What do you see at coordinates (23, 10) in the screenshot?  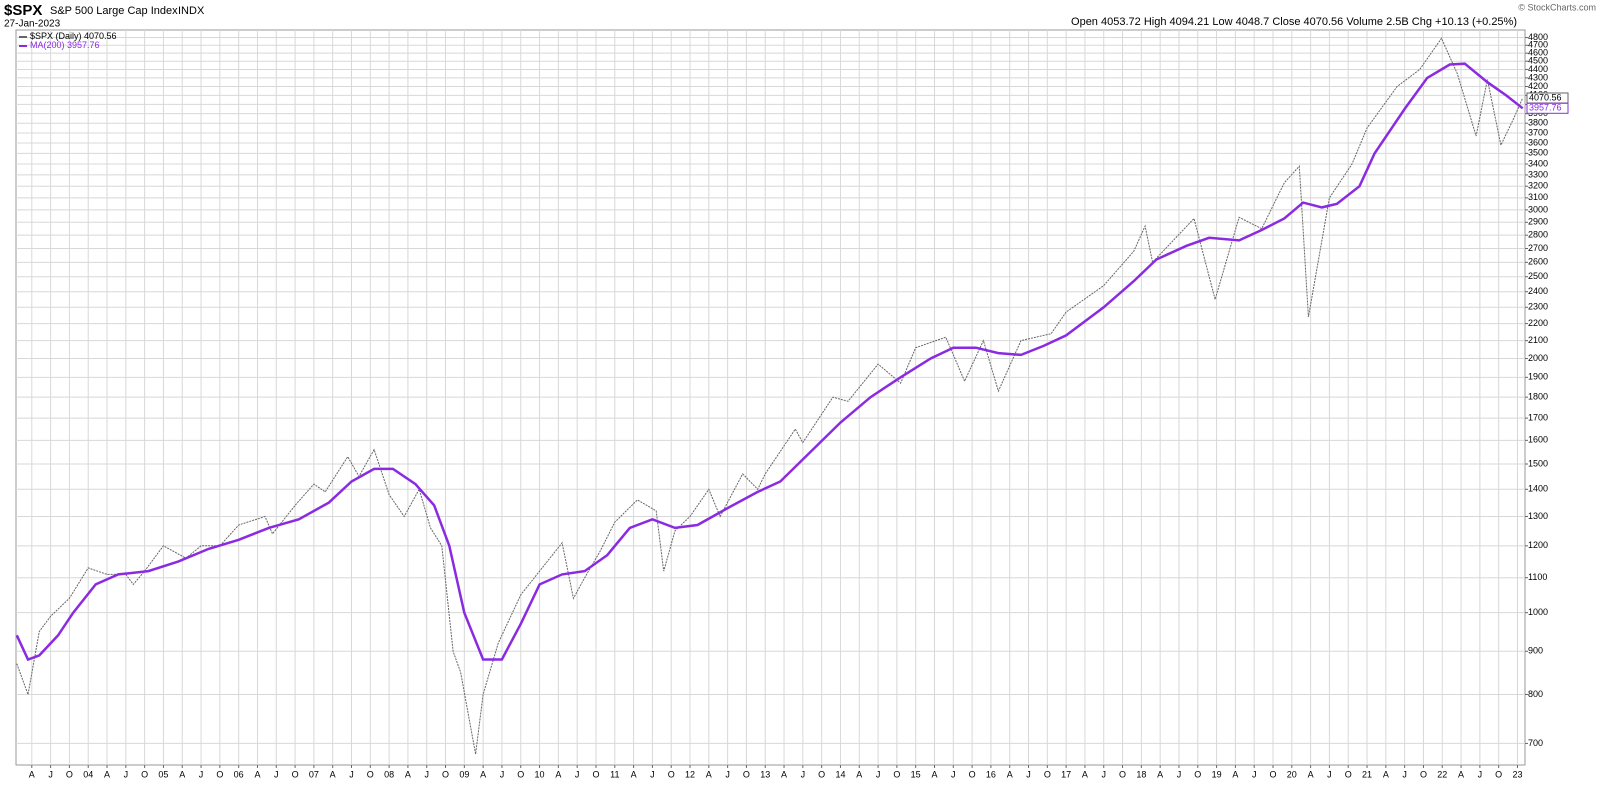 I see `symbol: $SPX` at bounding box center [23, 10].